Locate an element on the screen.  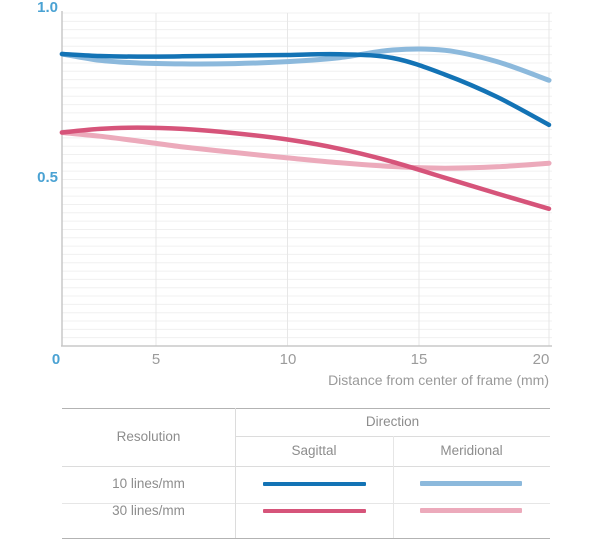
x-tick-0: 0 is located at coordinates (56, 359).